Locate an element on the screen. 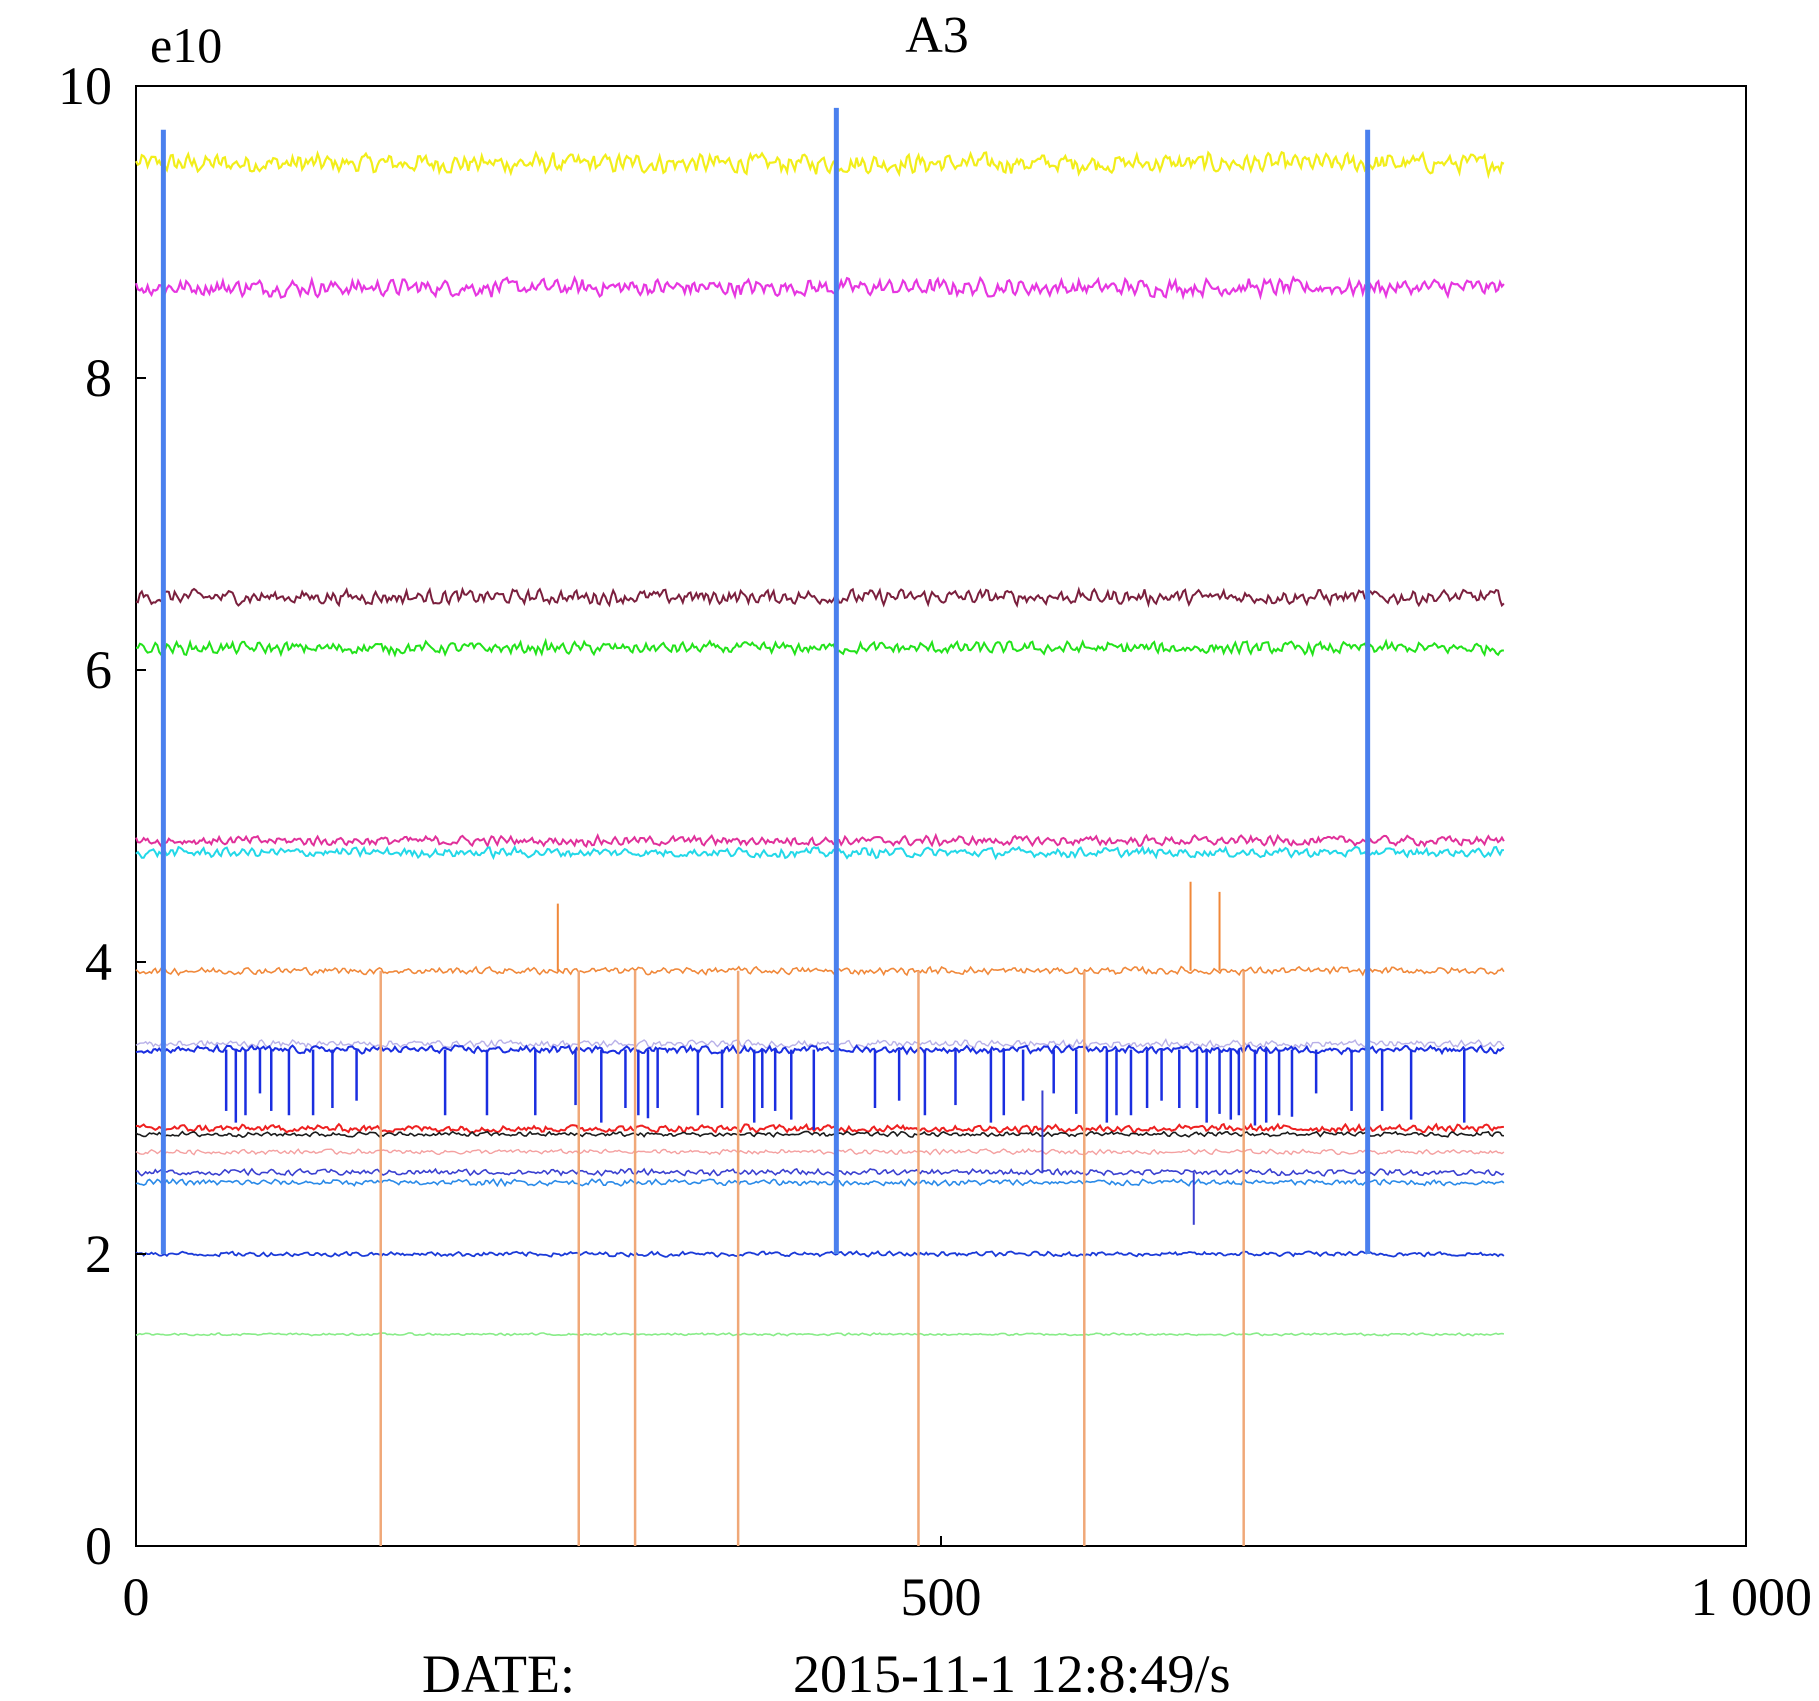 This screenshot has height=1701, width=1819. series-line-yellow is located at coordinates (820, 164).